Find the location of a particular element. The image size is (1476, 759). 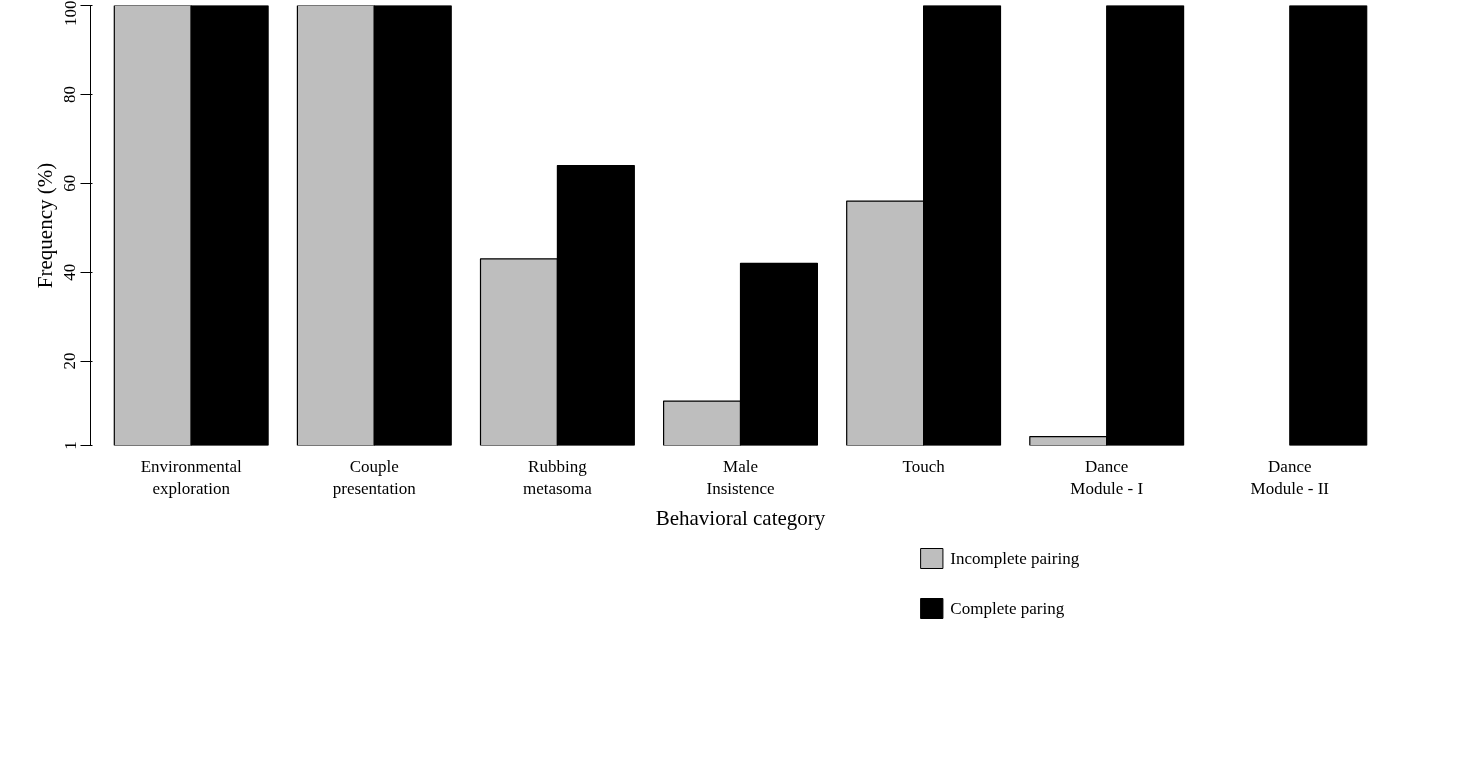

x-tick-label: Dance Module - II is located at coordinates (1290, 477).